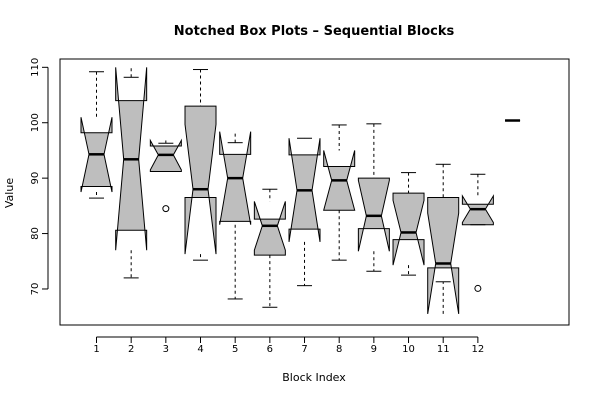 The width and height of the screenshot is (599, 400). Describe the element at coordinates (200, 349) in the screenshot. I see `x-tick-label: 4` at that location.